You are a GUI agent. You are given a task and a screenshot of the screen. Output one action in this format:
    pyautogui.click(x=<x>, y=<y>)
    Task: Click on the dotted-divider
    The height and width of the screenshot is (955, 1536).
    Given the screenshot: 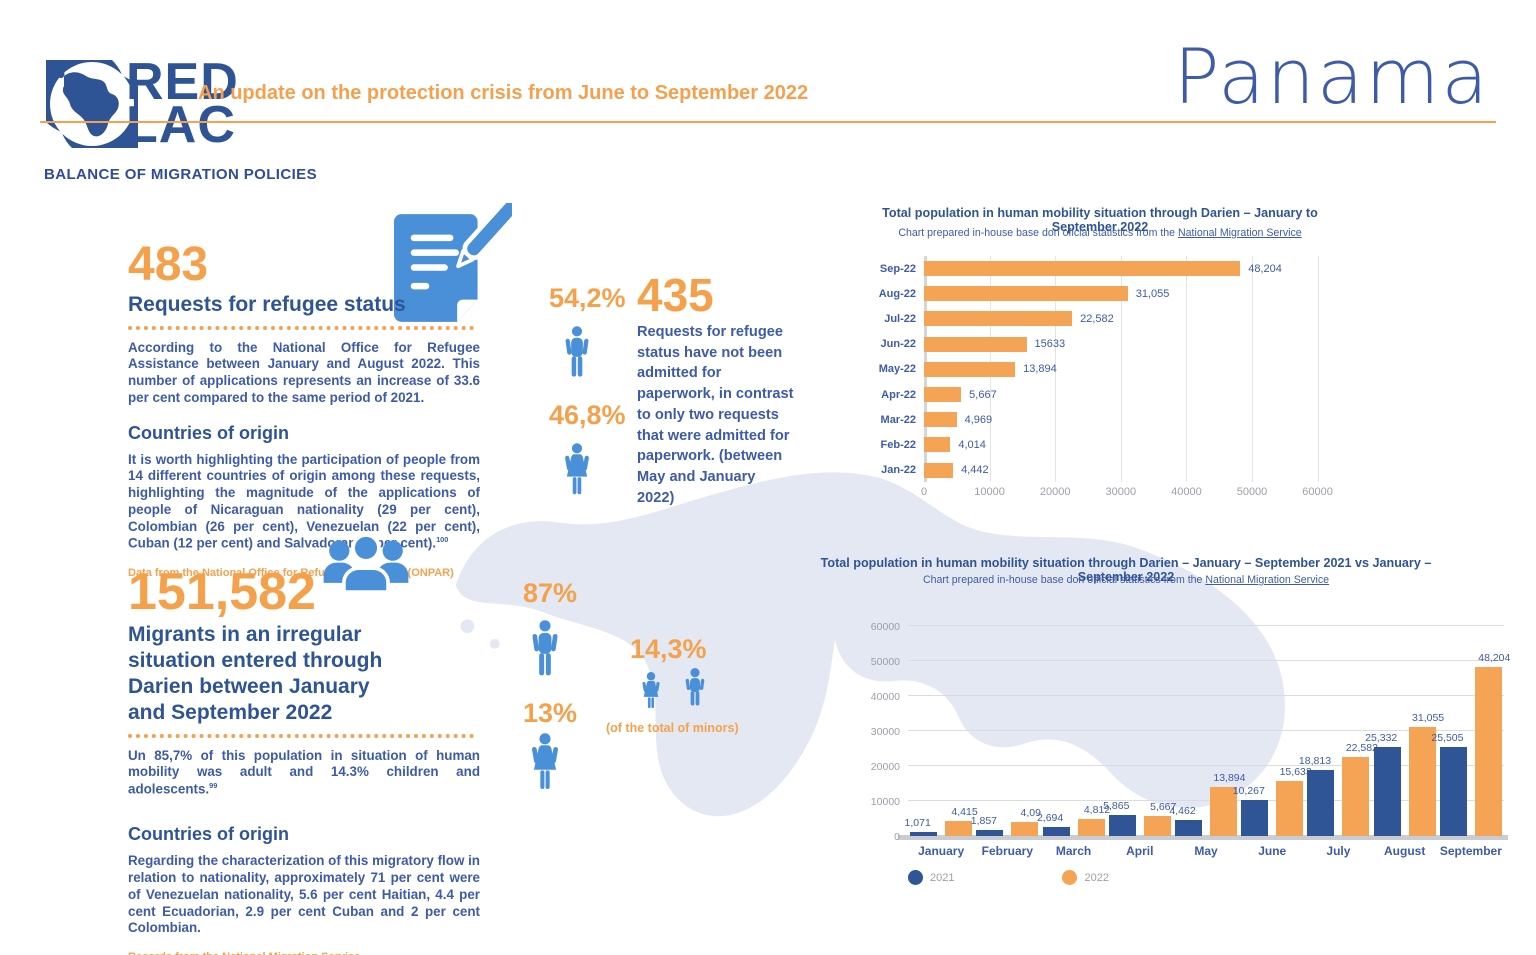 What is the action you would take?
    pyautogui.click(x=301, y=735)
    